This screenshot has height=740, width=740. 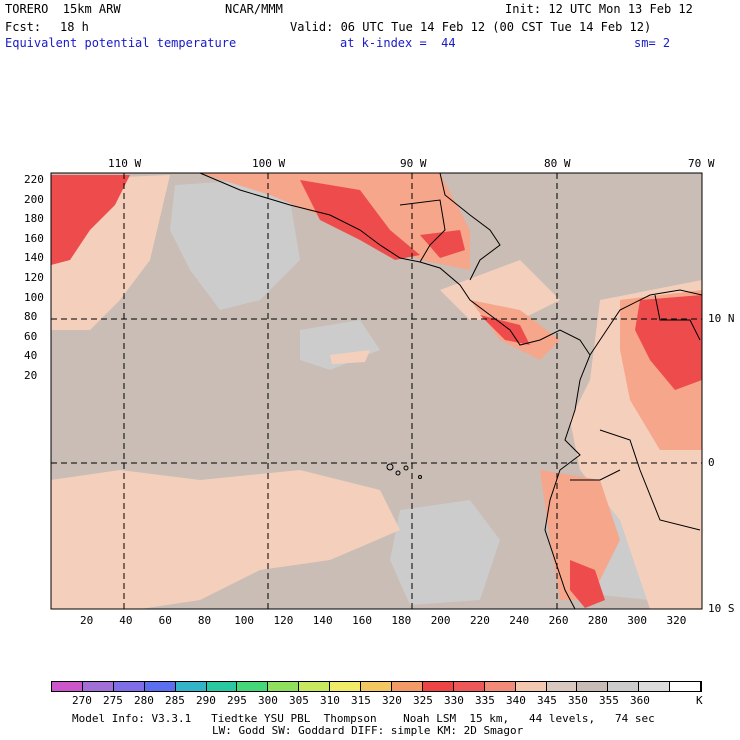 I want to click on x-tick-label: 160, so click(x=362, y=620).